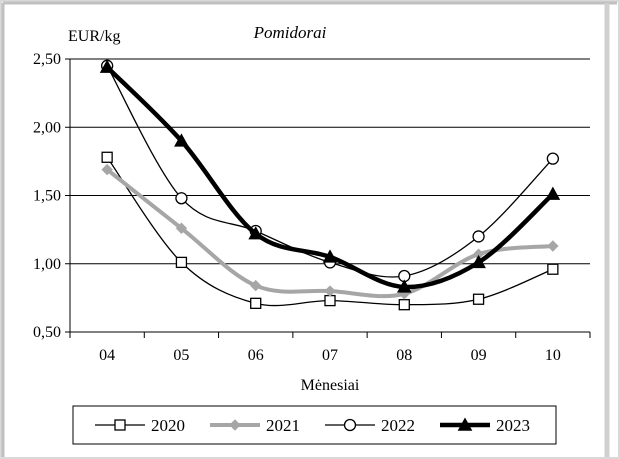 The height and width of the screenshot is (459, 620). Describe the element at coordinates (553, 355) in the screenshot. I see `x-tick-label: 10` at that location.